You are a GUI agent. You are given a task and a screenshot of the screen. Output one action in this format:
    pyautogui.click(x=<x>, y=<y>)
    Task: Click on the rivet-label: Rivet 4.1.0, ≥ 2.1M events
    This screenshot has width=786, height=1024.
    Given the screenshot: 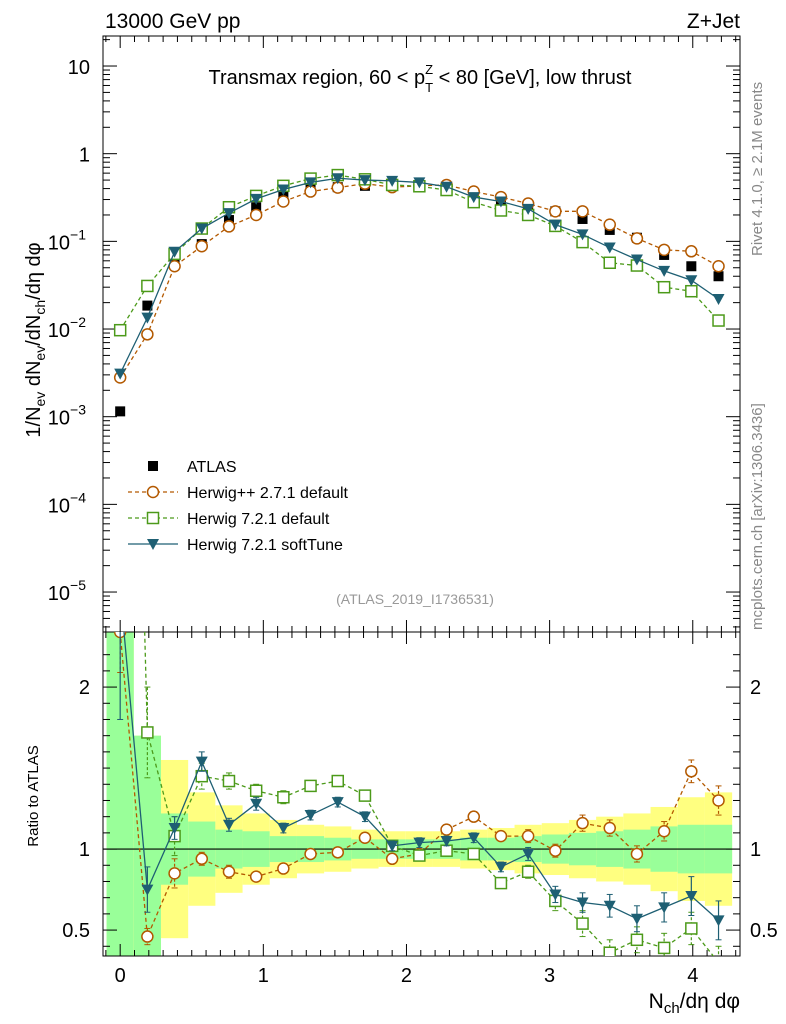 What is the action you would take?
    pyautogui.click(x=757, y=169)
    